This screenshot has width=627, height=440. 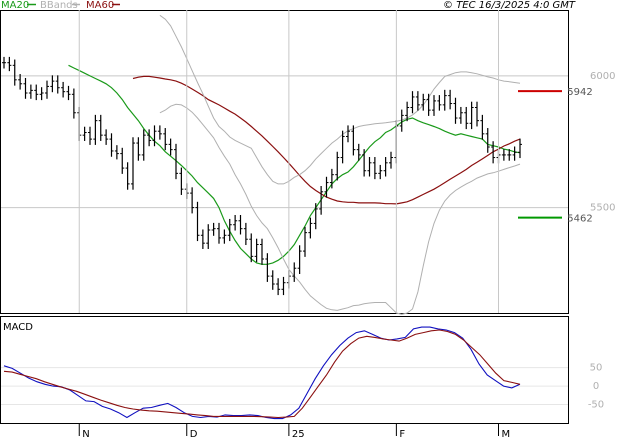 I want to click on macd-panel-title: MACD, so click(x=18, y=327).